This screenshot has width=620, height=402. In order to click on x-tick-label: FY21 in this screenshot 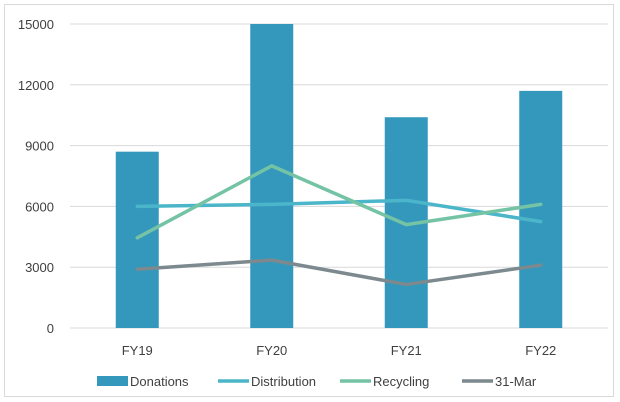, I will do `click(406, 350)`.